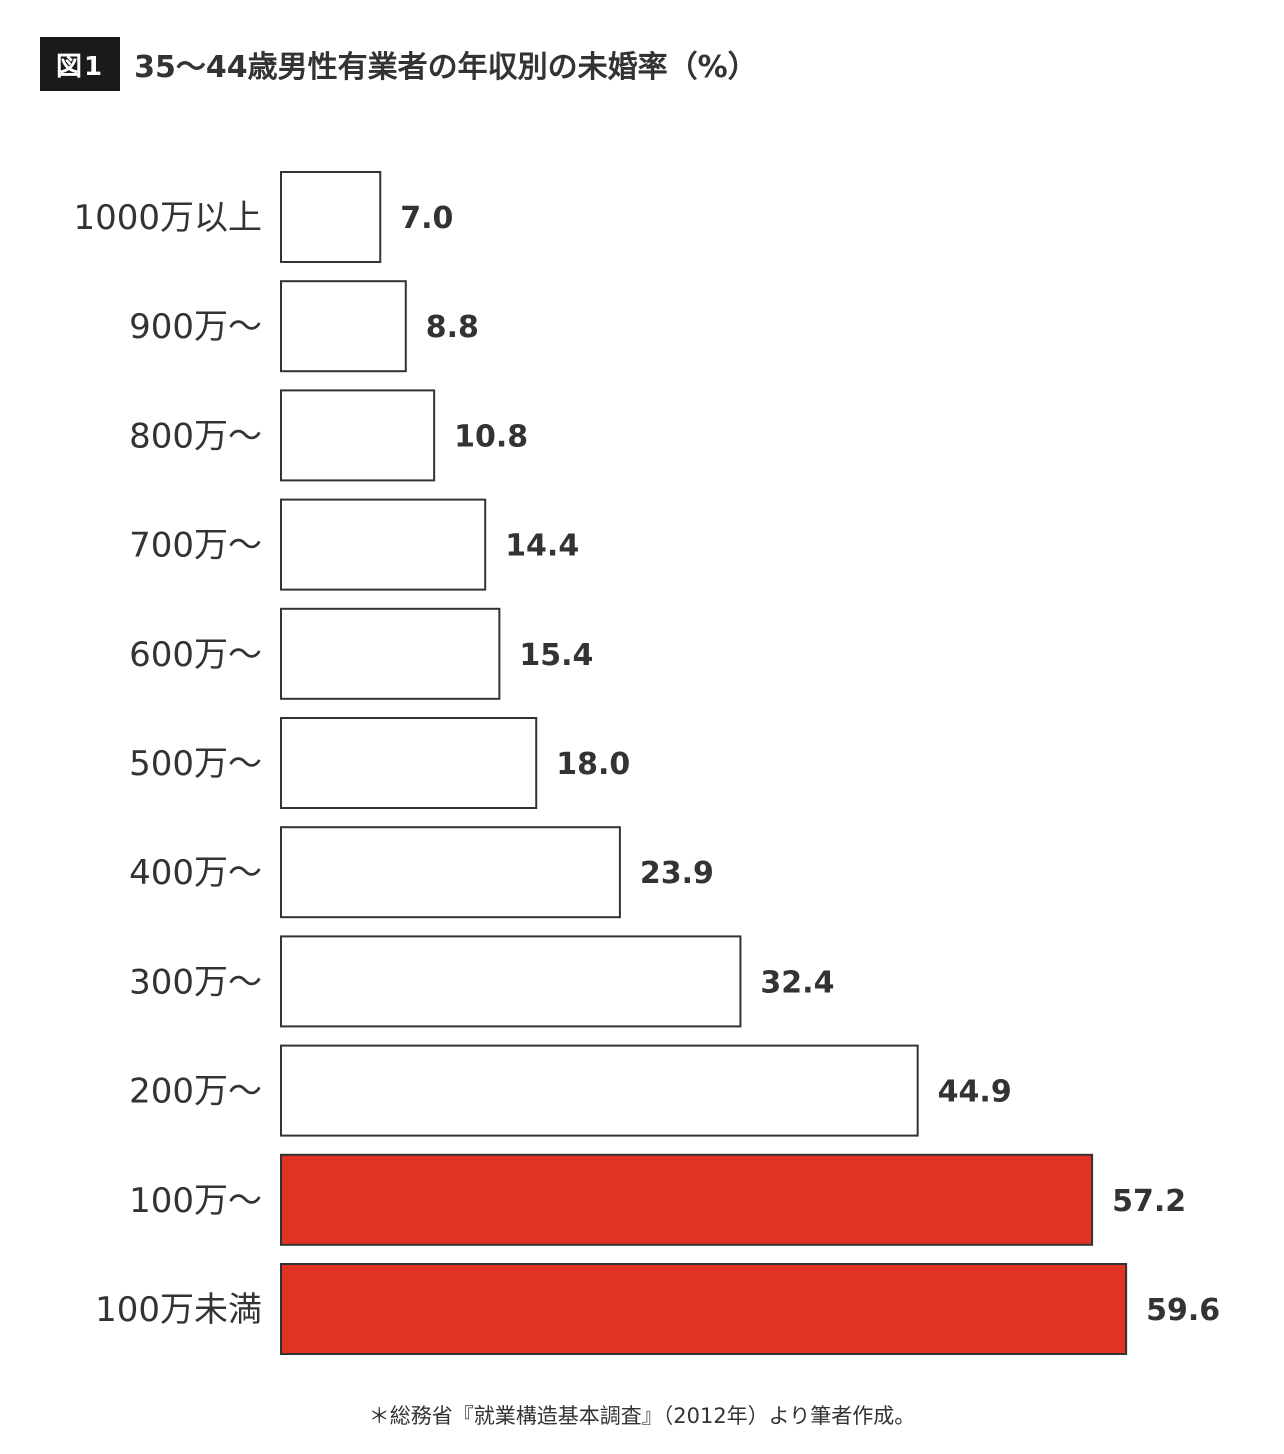 This screenshot has width=1284, height=1454. What do you see at coordinates (195, 873) in the screenshot?
I see `category-label: 400万〜` at bounding box center [195, 873].